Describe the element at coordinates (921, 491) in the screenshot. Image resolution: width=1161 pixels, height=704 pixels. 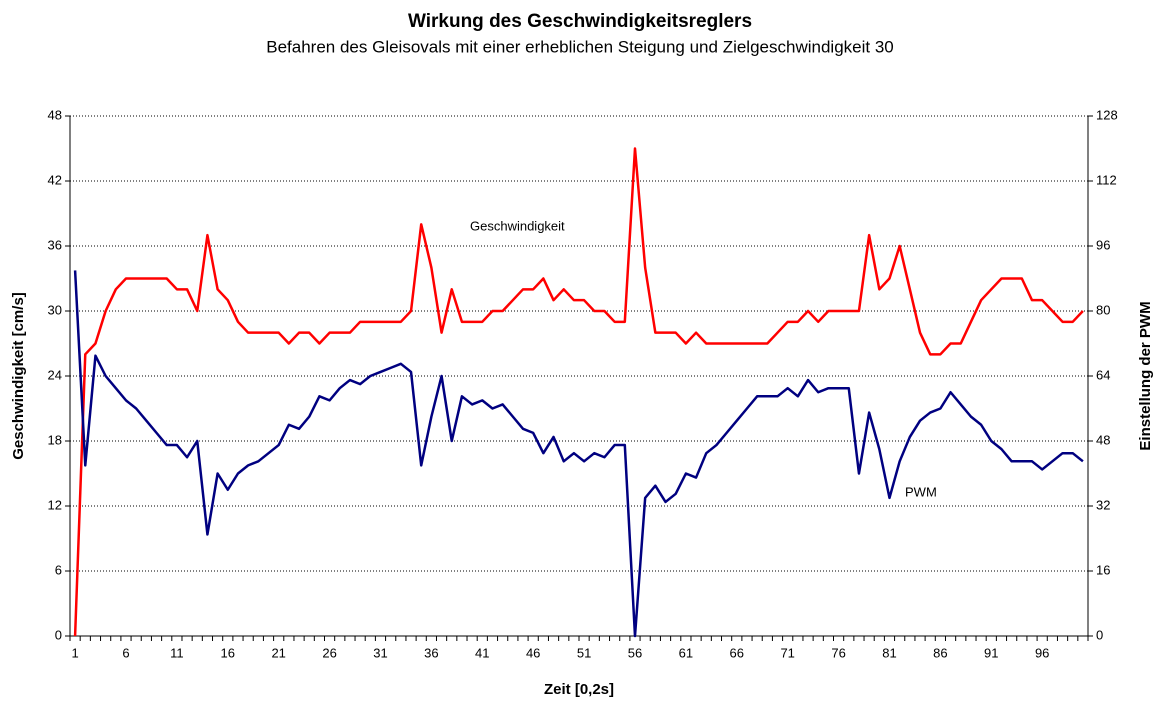
I see `series-label: PWM` at that location.